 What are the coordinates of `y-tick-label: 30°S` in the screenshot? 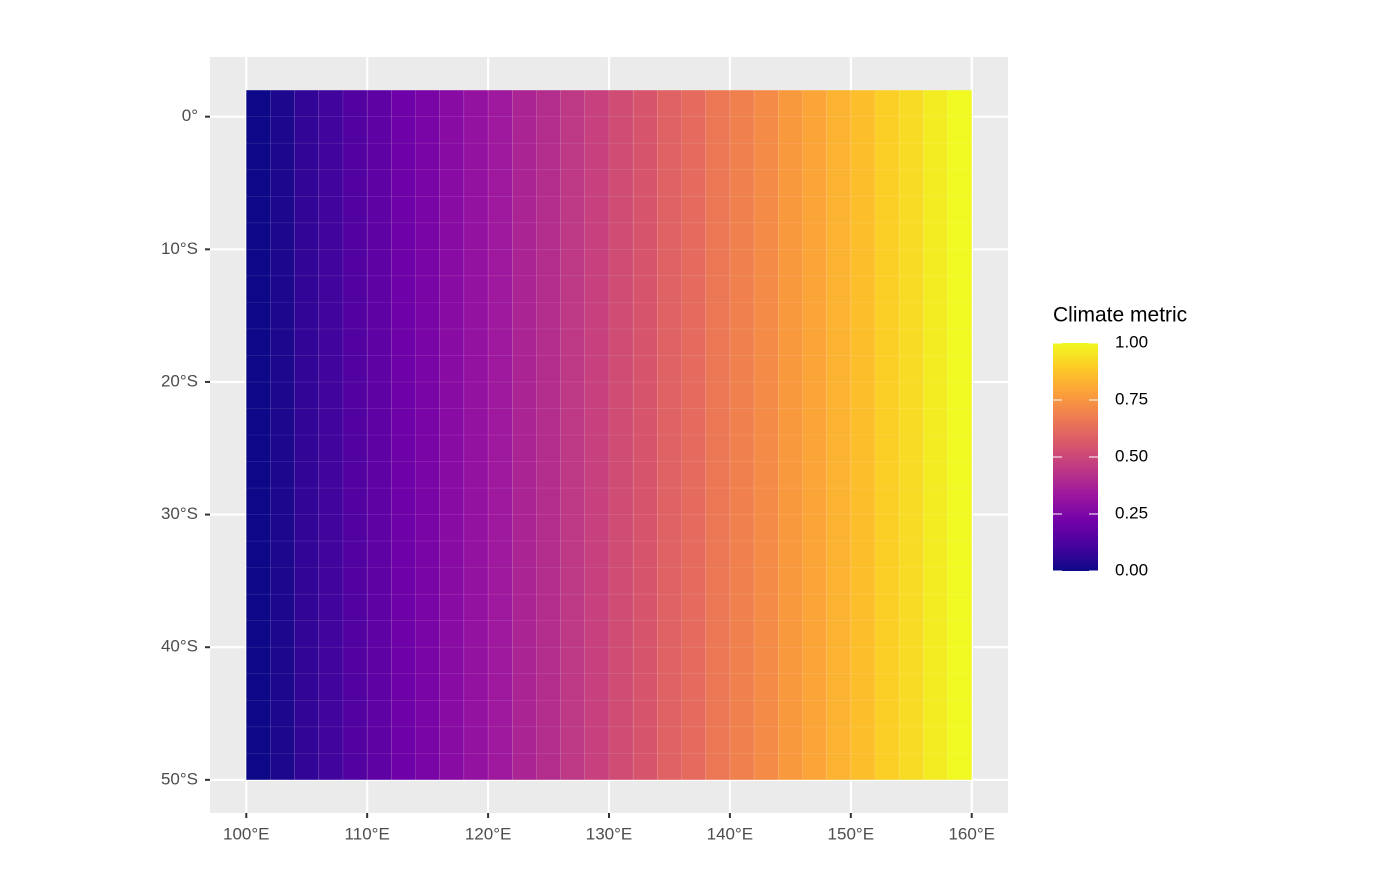 It's located at (179, 513).